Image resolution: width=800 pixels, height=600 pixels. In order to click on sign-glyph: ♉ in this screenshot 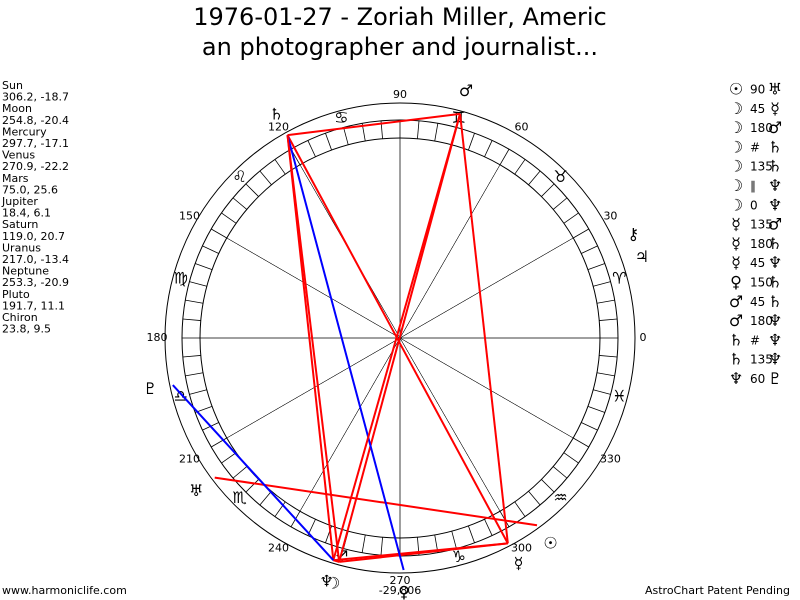, I will do `click(560, 176)`.